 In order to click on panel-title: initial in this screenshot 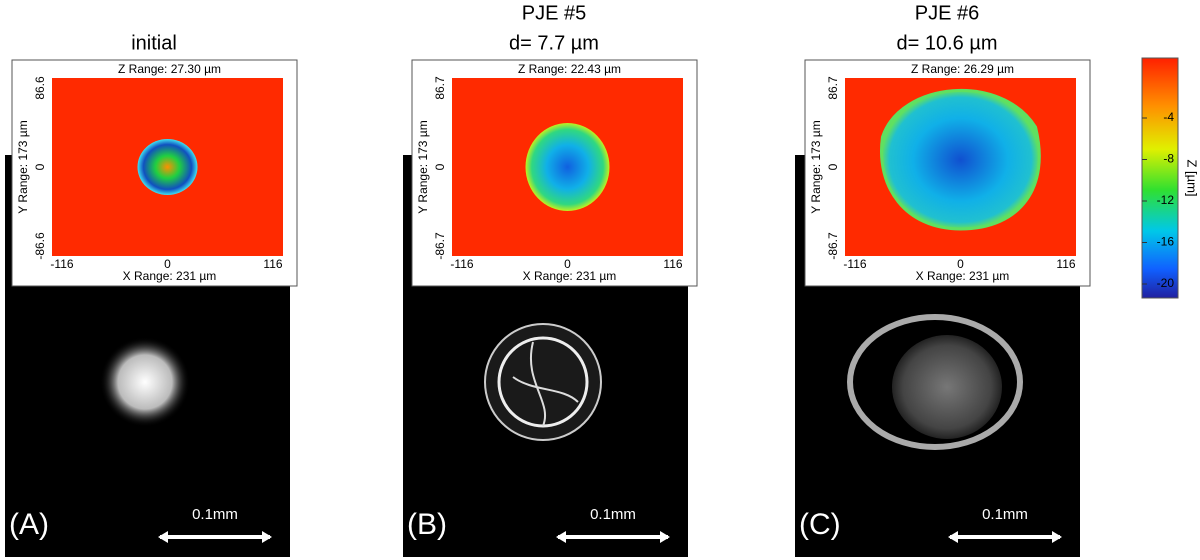, I will do `click(154, 43)`.